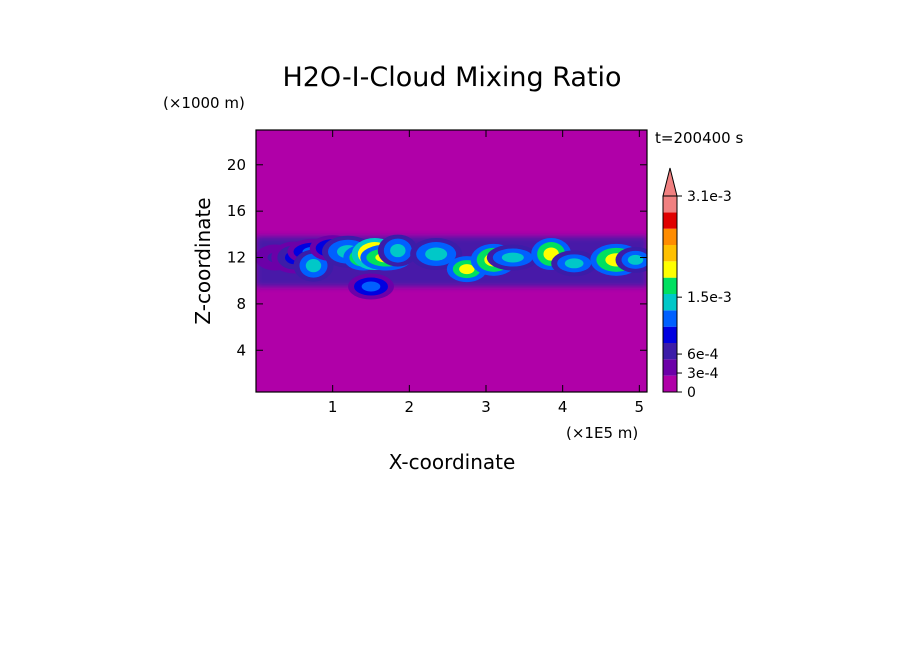 This screenshot has height=654, width=904. I want to click on x-tick-label: 4, so click(563, 407).